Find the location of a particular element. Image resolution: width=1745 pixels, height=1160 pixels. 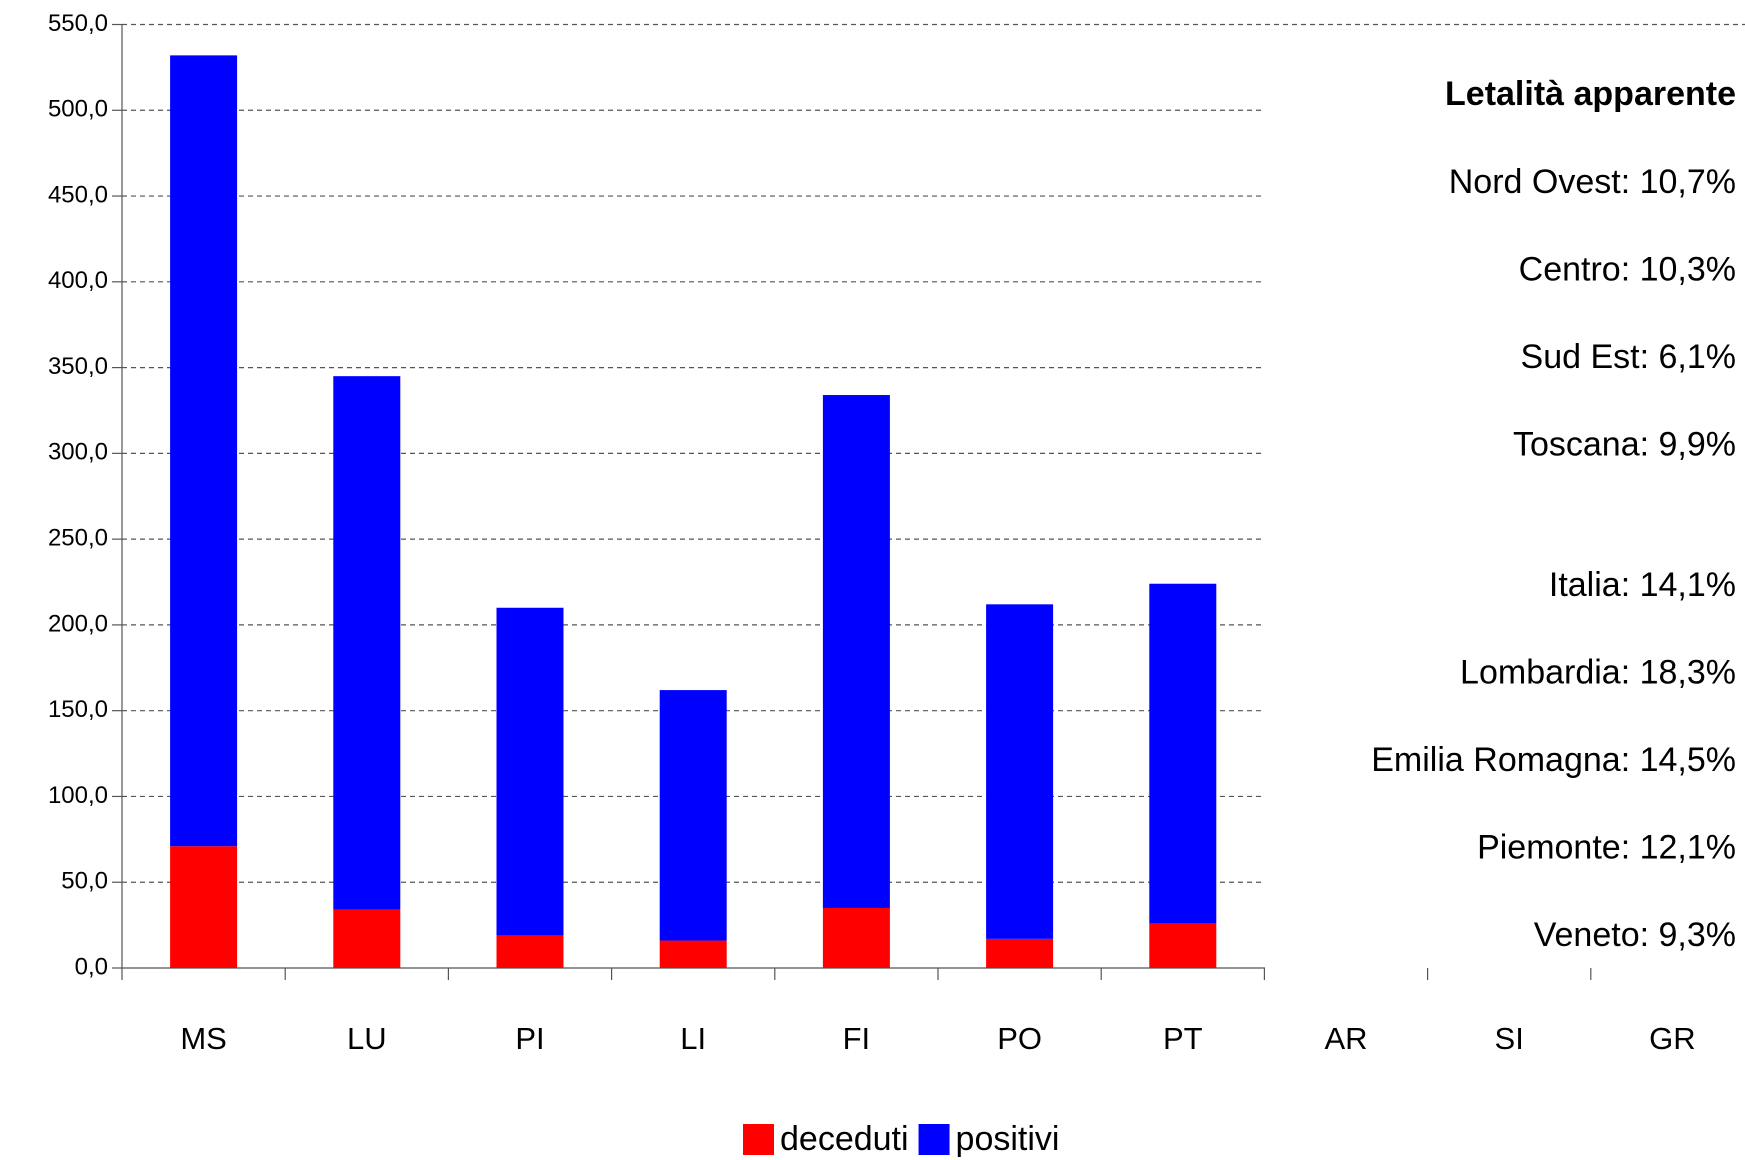

x-tick-label: PT is located at coordinates (1183, 1038).